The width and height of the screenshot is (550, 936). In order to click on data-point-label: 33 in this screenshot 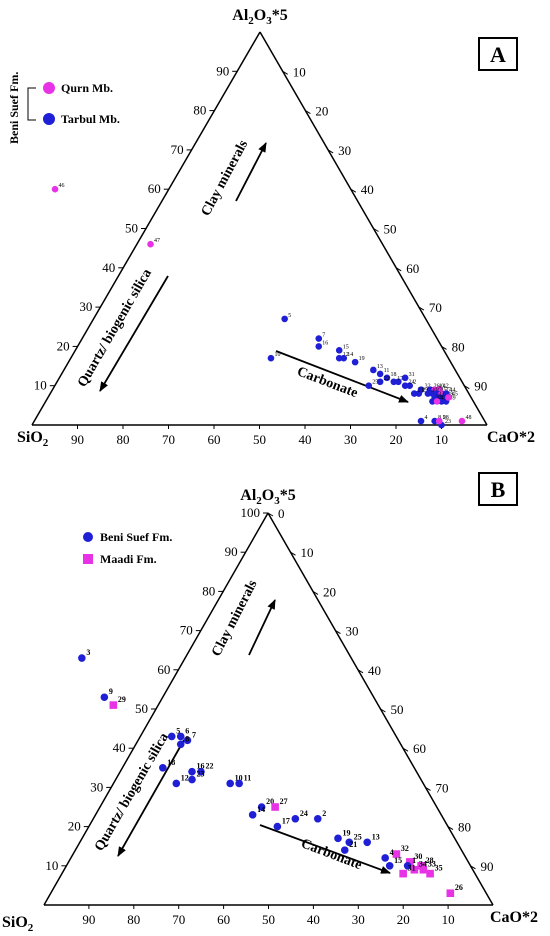, I will do `click(441, 394)`.